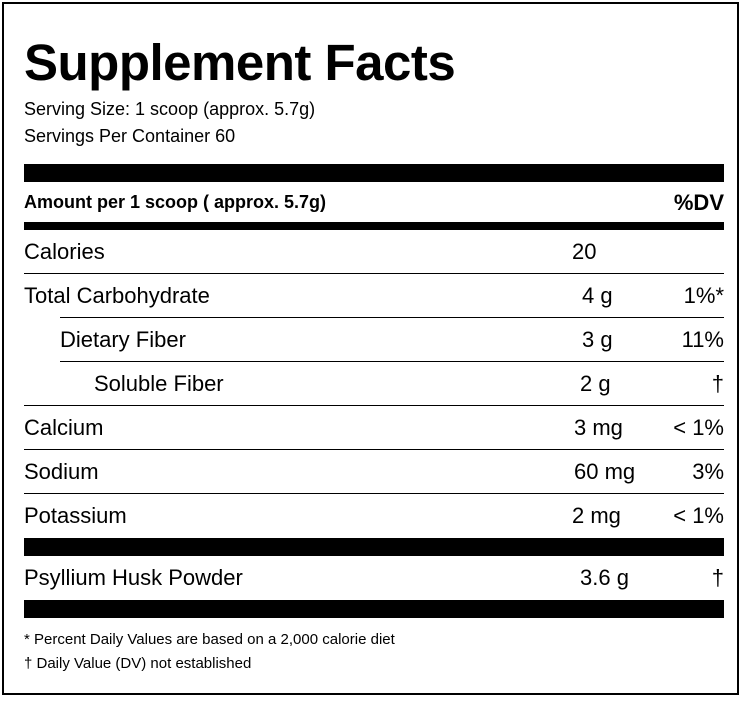 The width and height of the screenshot is (745, 701). What do you see at coordinates (605, 471) in the screenshot?
I see `nutrient-amount: 60 mg` at bounding box center [605, 471].